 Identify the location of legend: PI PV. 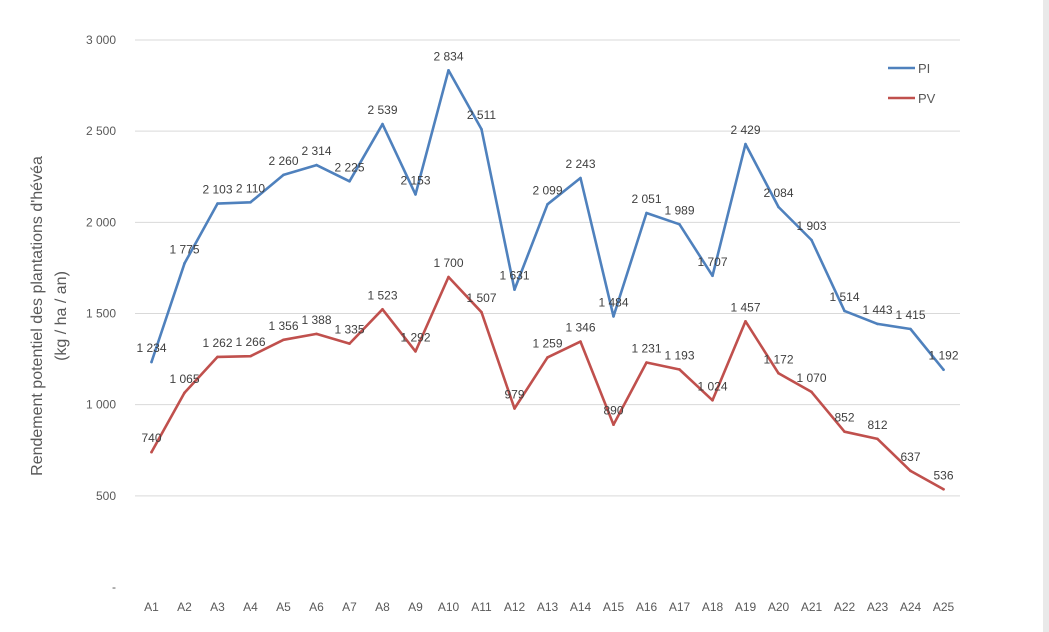
(912, 83).